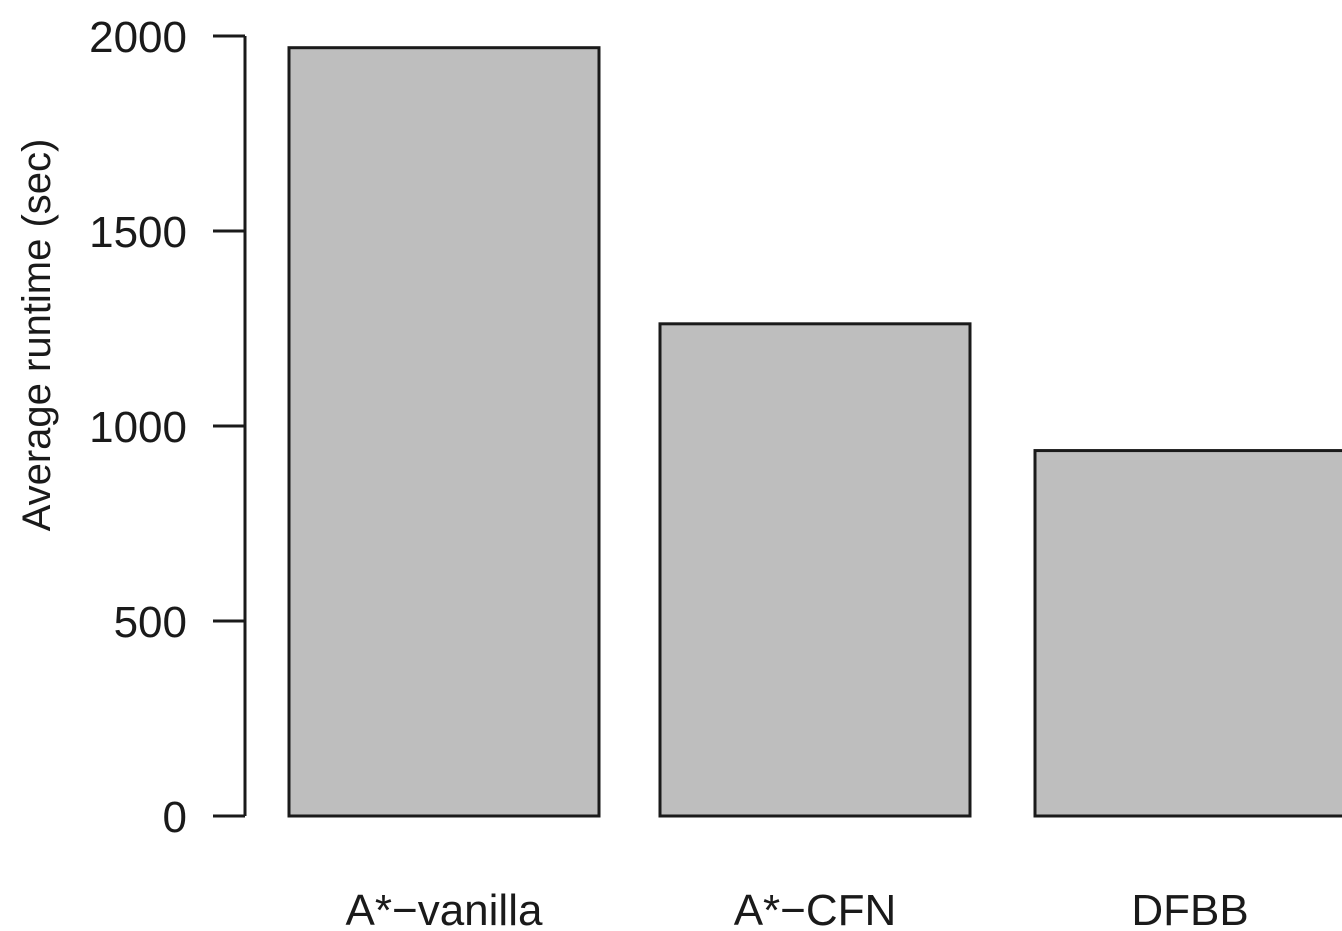  What do you see at coordinates (1189, 908) in the screenshot?
I see `x-category-label: DFBB` at bounding box center [1189, 908].